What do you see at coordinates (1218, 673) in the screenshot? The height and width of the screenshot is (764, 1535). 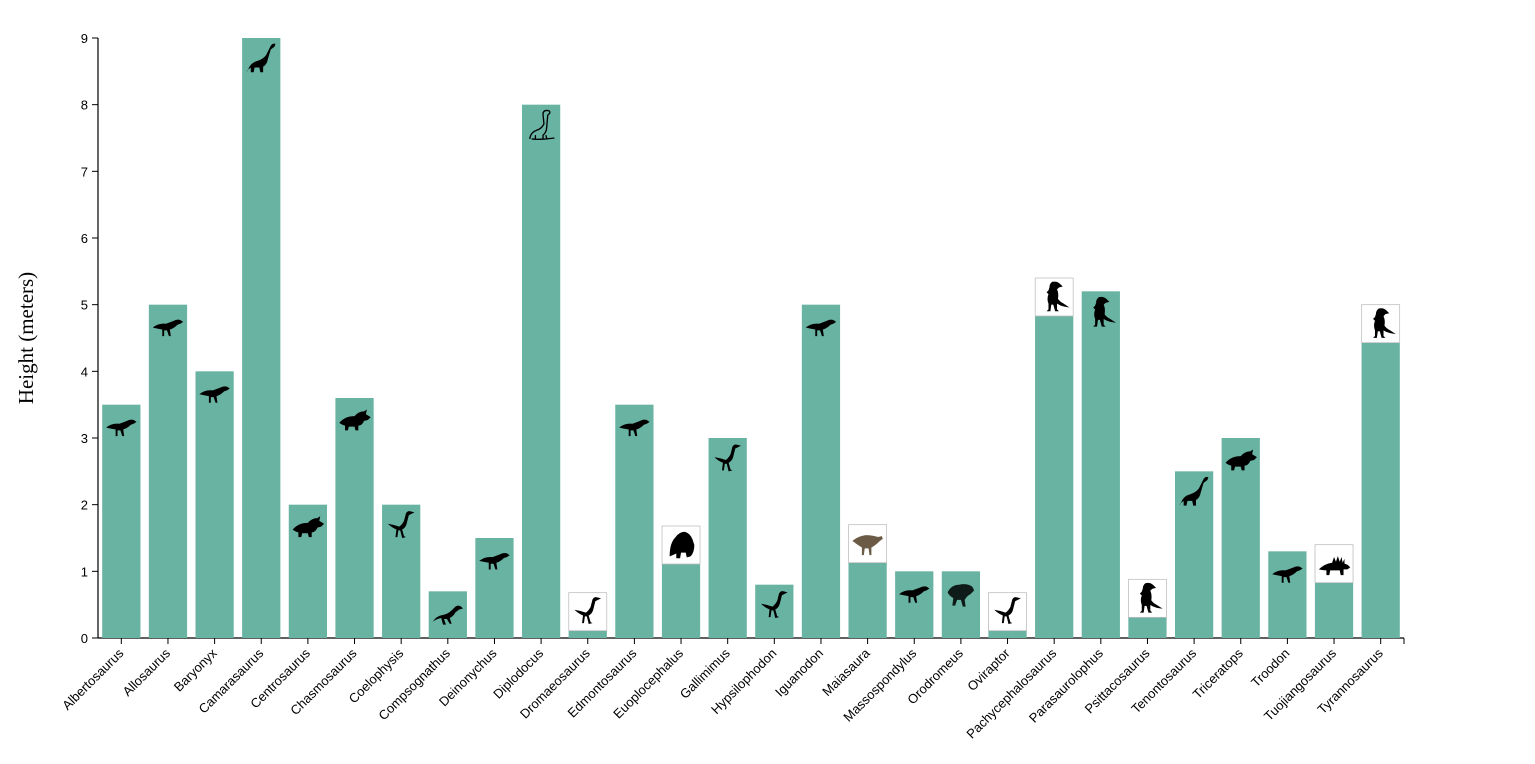 I see `x-tick-label-triceratops: Triceratops` at bounding box center [1218, 673].